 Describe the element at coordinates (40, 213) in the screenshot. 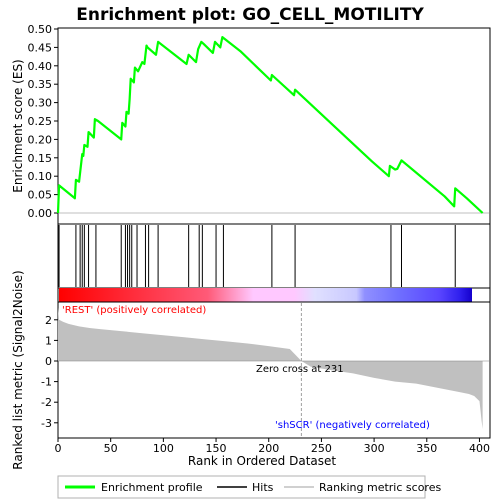

I see `es-y-tick-label-0: 0.00` at that location.